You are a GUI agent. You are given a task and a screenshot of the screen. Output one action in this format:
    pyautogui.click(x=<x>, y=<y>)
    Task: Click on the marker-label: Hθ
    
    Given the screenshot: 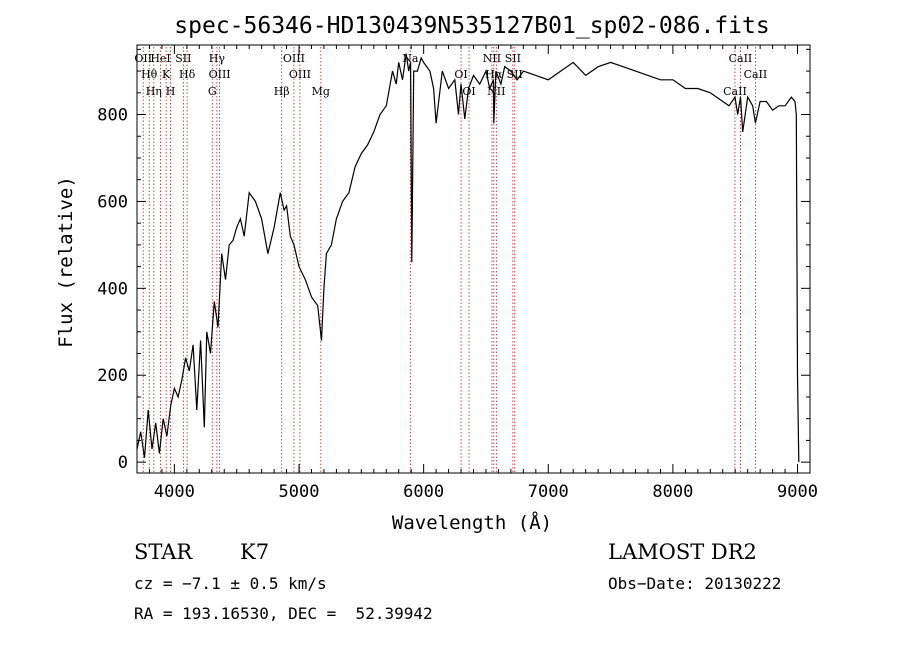 What is the action you would take?
    pyautogui.click(x=149, y=74)
    